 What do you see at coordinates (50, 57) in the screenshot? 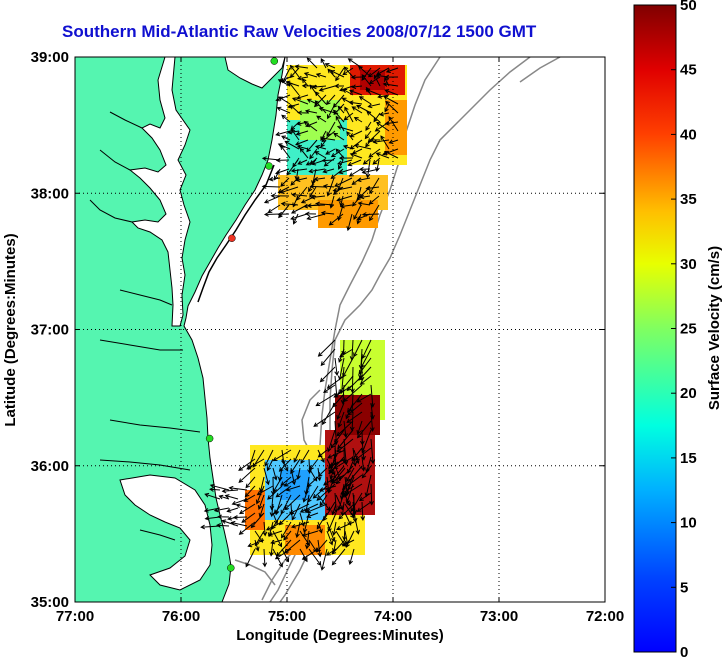
I see `y-tick-label: 39:00` at bounding box center [50, 57].